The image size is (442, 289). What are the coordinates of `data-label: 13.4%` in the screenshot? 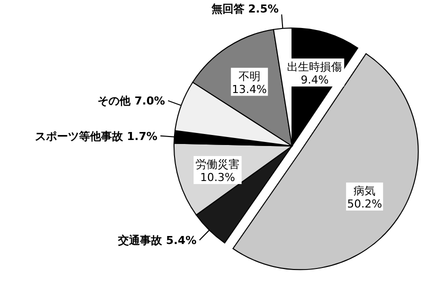 It's located at (249, 89).